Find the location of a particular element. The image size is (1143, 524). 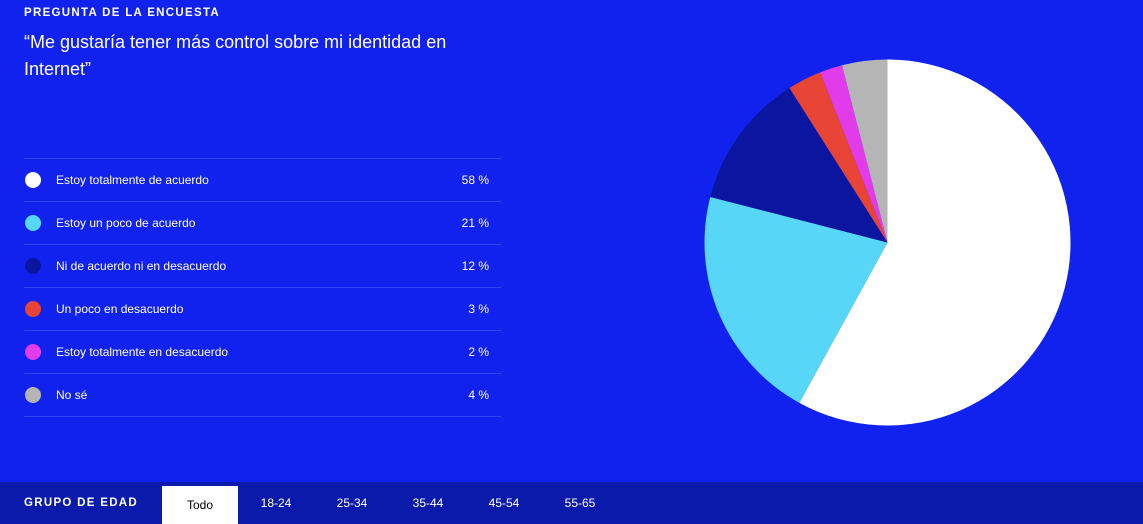

legend-item: Ni de acuerdo ni en desacuerdo 12 % is located at coordinates (262, 266).